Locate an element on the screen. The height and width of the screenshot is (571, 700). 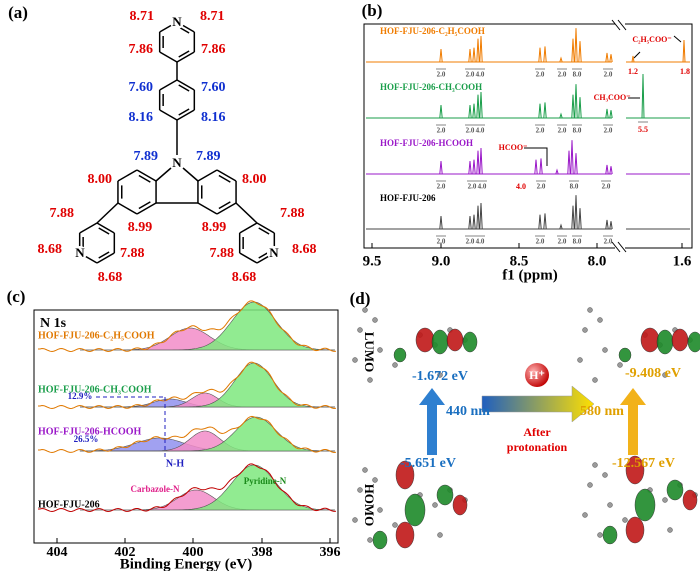
orbital-label: LUMO is located at coordinates (369, 352).